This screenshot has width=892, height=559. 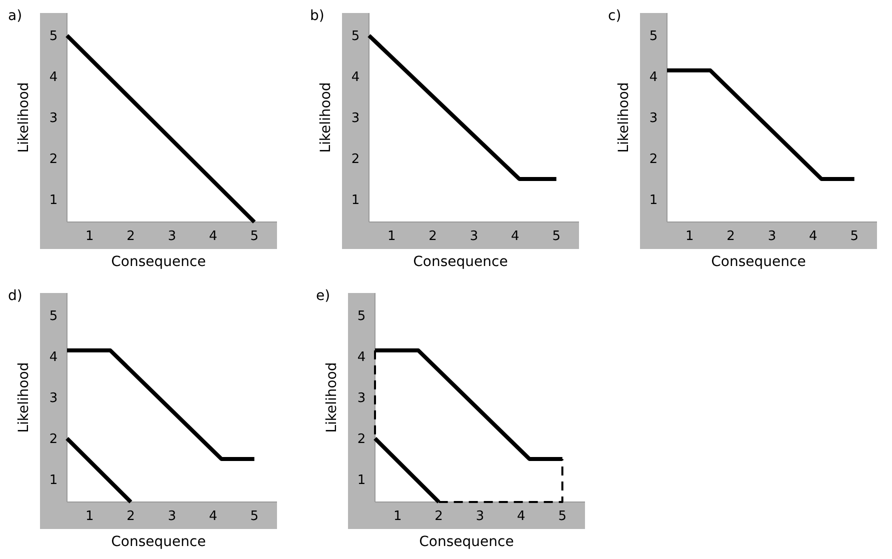 I want to click on chart-title: a), so click(x=15, y=16).